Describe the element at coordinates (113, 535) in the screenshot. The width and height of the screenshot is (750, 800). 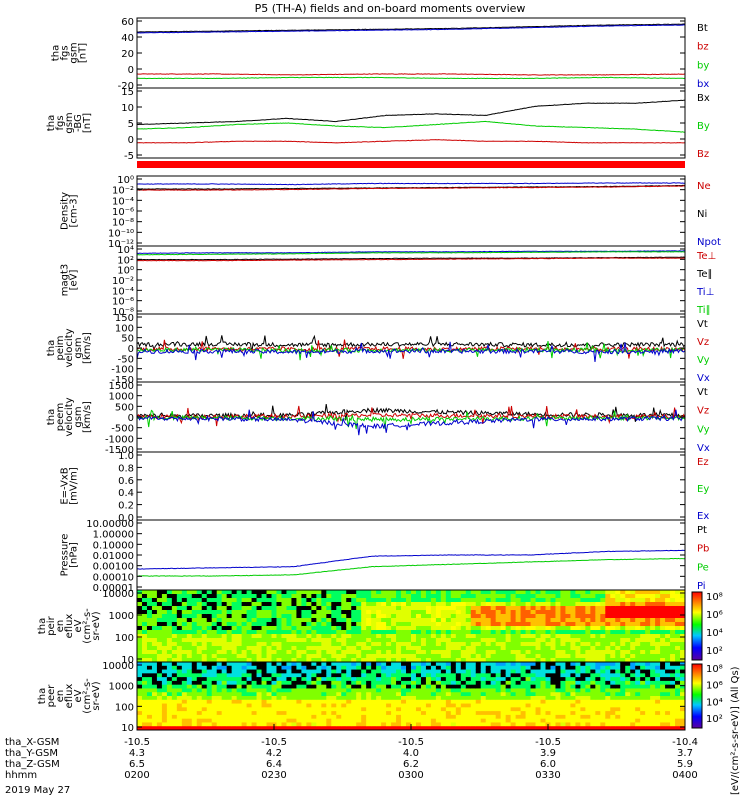
I see `y-tick-label: 1.00000` at that location.